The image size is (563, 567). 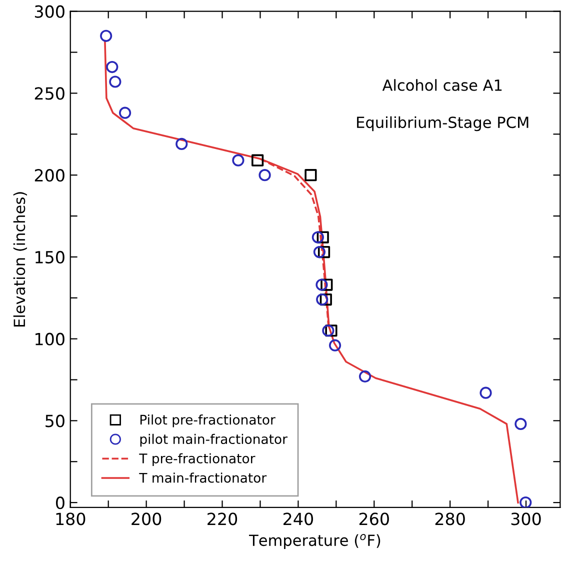 I want to click on y-tick-label: 150, so click(x=50, y=257).